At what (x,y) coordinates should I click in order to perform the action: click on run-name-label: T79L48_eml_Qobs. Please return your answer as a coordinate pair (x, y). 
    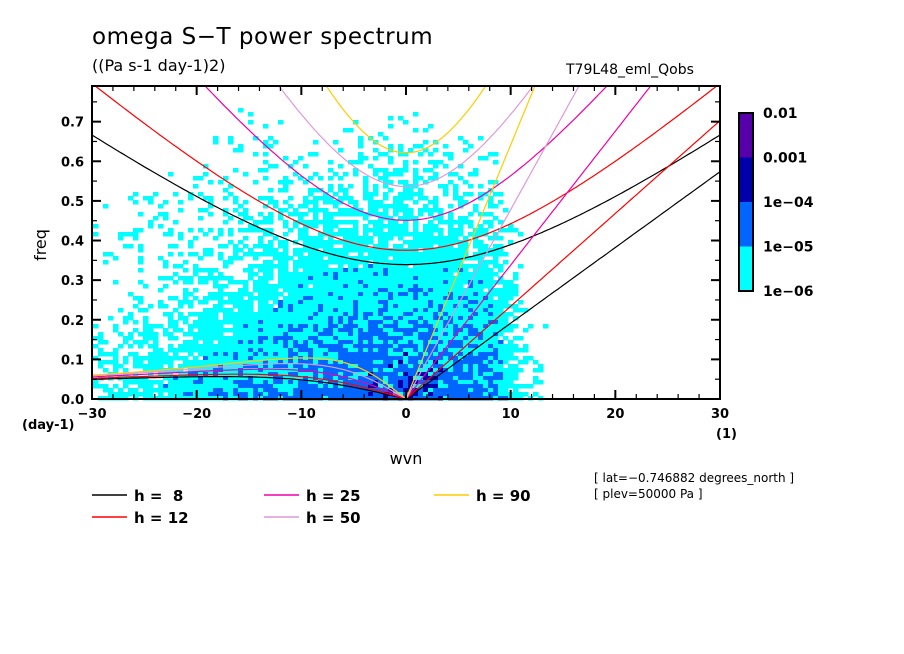
    Looking at the image, I should click on (630, 70).